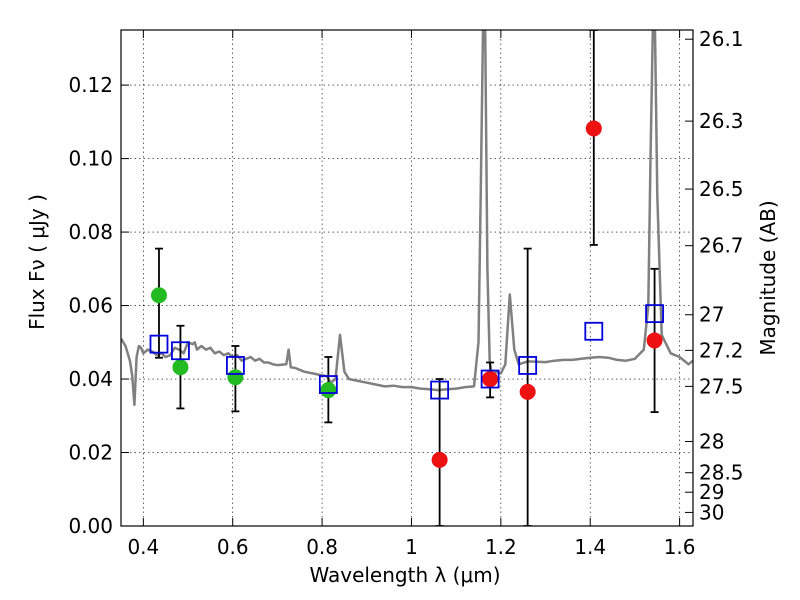 This screenshot has width=800, height=600. What do you see at coordinates (680, 547) in the screenshot?
I see `x-tick-label: 1.6` at bounding box center [680, 547].